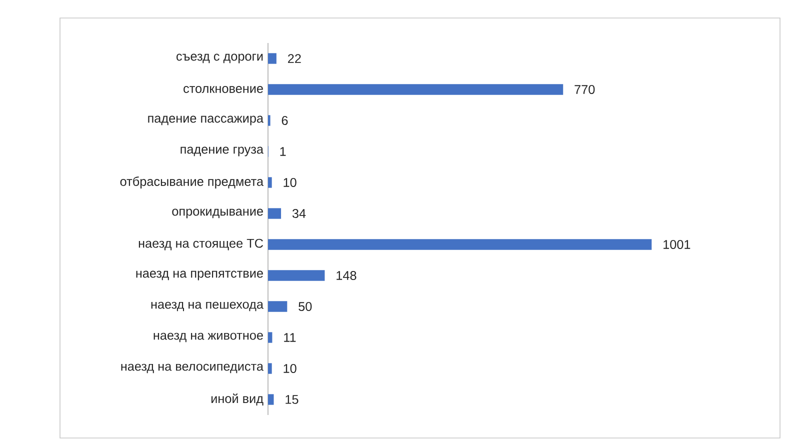 This screenshot has height=442, width=787. What do you see at coordinates (584, 89) in the screenshot?
I see `data-label: 770` at bounding box center [584, 89].